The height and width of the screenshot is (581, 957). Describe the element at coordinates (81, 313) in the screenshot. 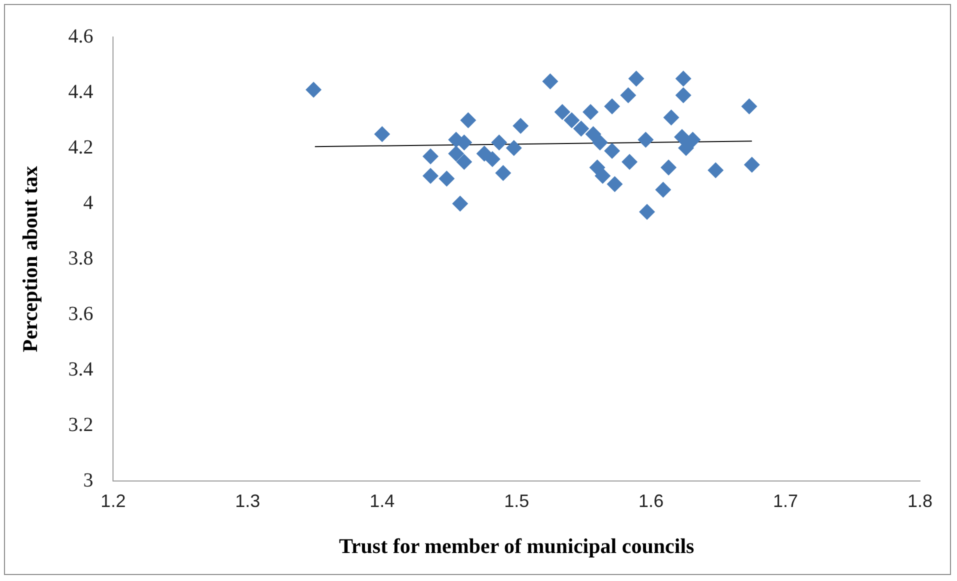

I see `y-tick-label: 3.6` at that location.